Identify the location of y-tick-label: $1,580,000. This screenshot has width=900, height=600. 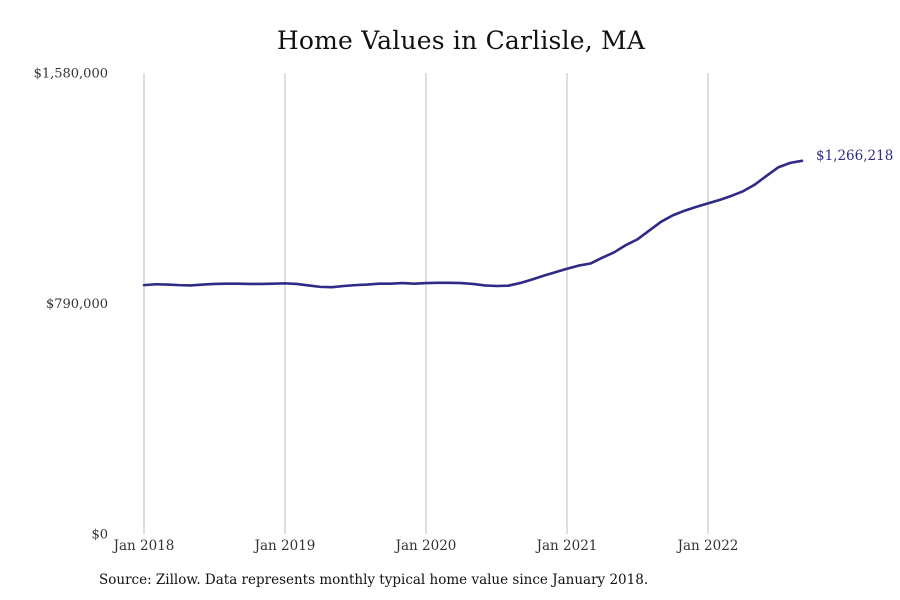
(71, 74).